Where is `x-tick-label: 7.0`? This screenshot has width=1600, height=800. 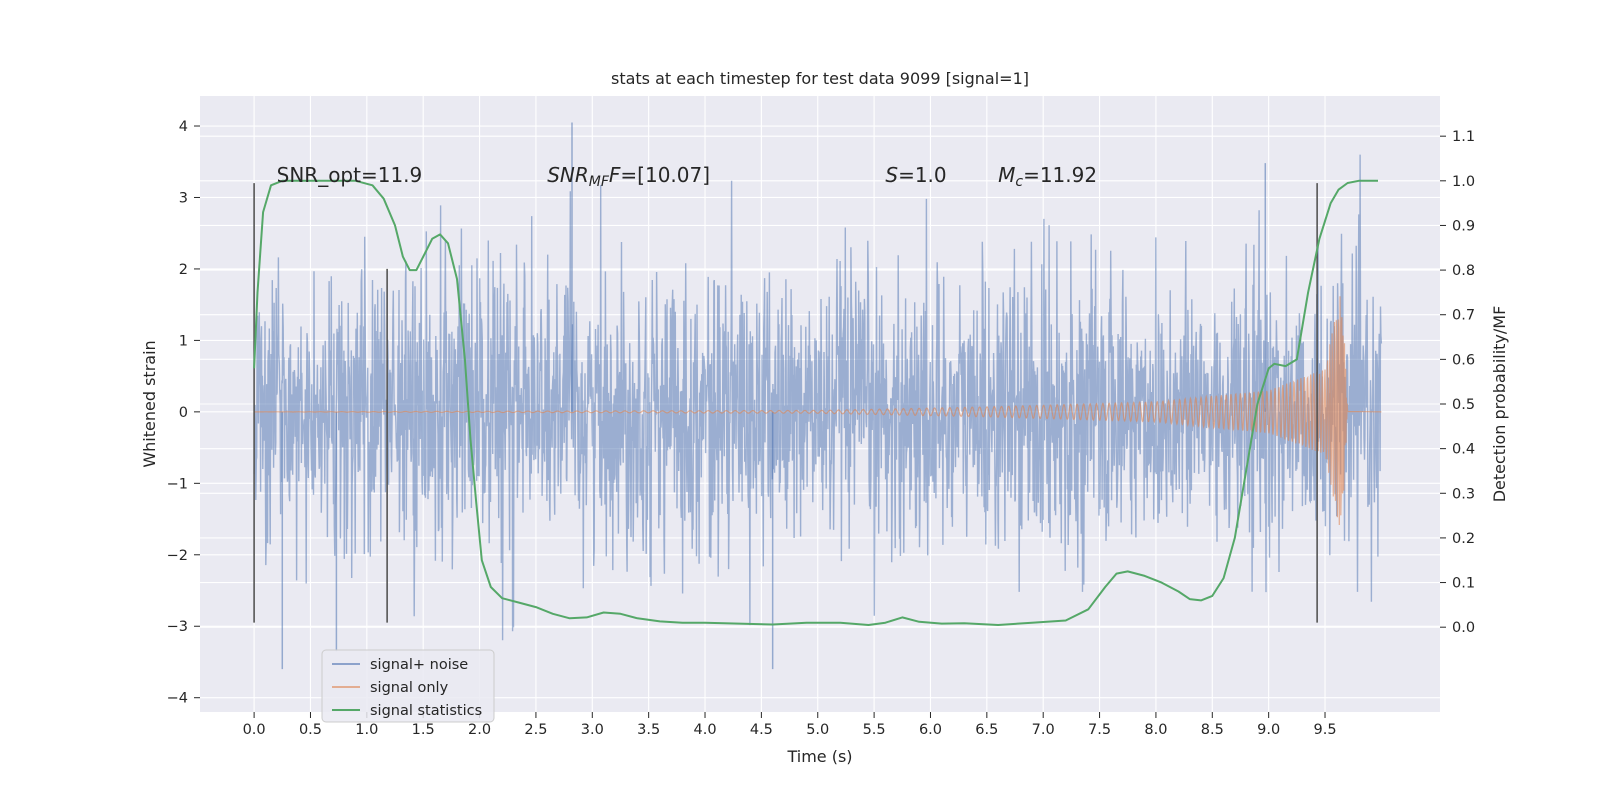
x-tick-label: 7.0 is located at coordinates (1043, 730).